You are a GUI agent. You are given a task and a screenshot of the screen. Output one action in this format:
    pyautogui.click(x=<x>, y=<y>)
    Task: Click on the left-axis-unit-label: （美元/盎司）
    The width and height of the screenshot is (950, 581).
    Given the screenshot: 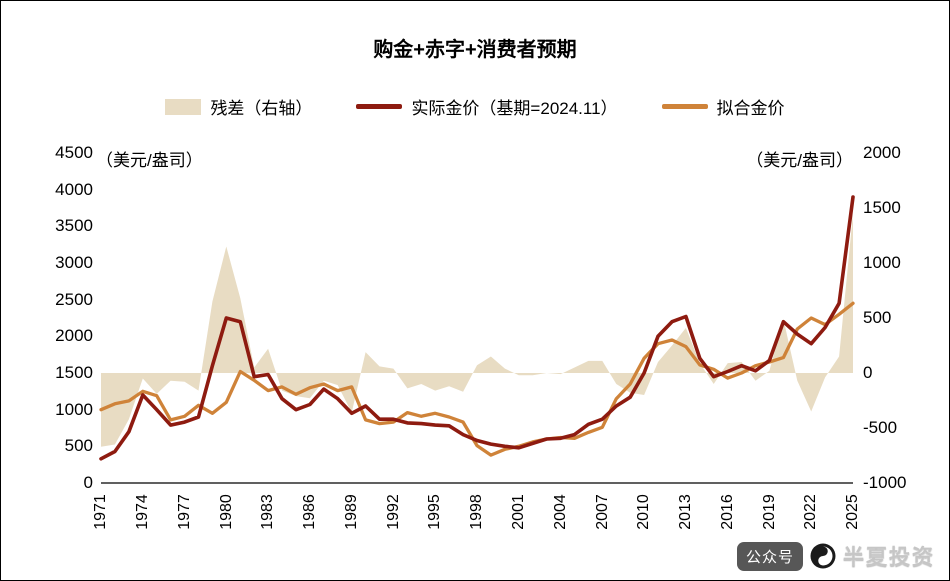 What is the action you would take?
    pyautogui.click(x=149, y=160)
    